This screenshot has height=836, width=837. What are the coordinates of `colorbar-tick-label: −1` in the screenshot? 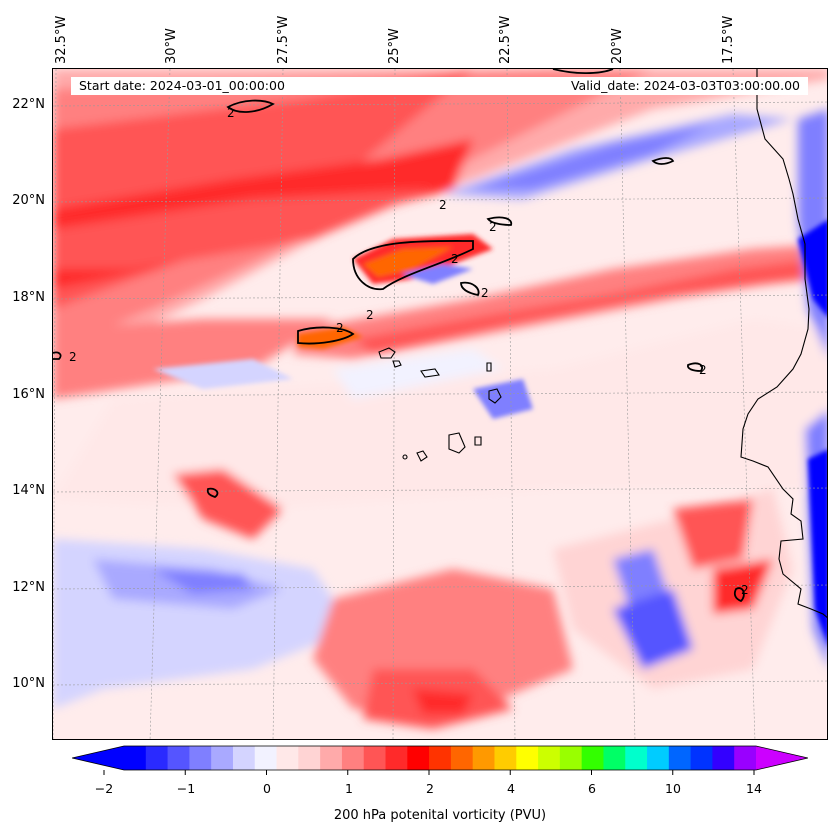 It's located at (186, 788).